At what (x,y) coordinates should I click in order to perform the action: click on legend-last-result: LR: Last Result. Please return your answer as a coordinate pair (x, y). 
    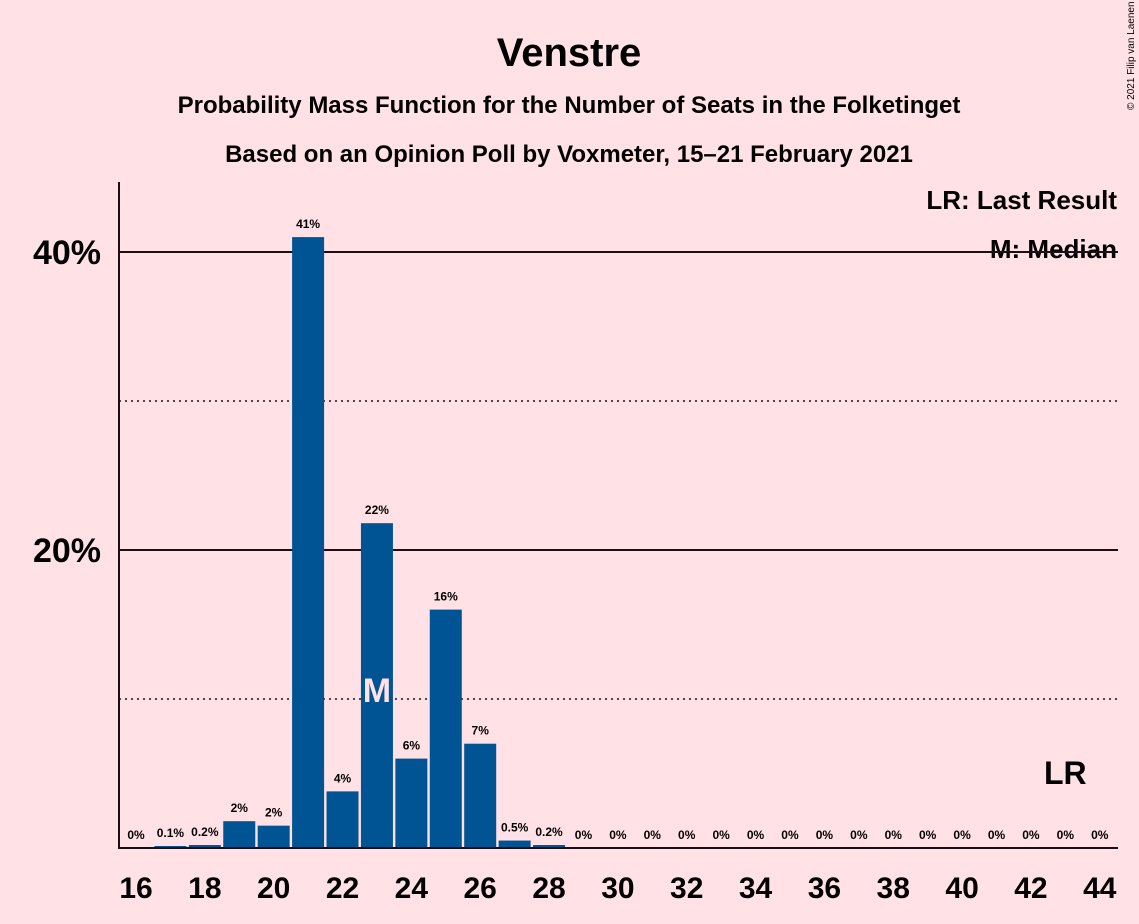
    Looking at the image, I should click on (1021, 200).